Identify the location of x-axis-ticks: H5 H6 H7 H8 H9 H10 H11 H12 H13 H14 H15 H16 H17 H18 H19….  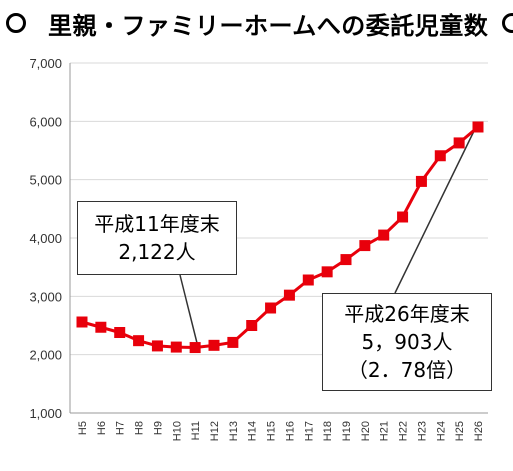
(281, 431).